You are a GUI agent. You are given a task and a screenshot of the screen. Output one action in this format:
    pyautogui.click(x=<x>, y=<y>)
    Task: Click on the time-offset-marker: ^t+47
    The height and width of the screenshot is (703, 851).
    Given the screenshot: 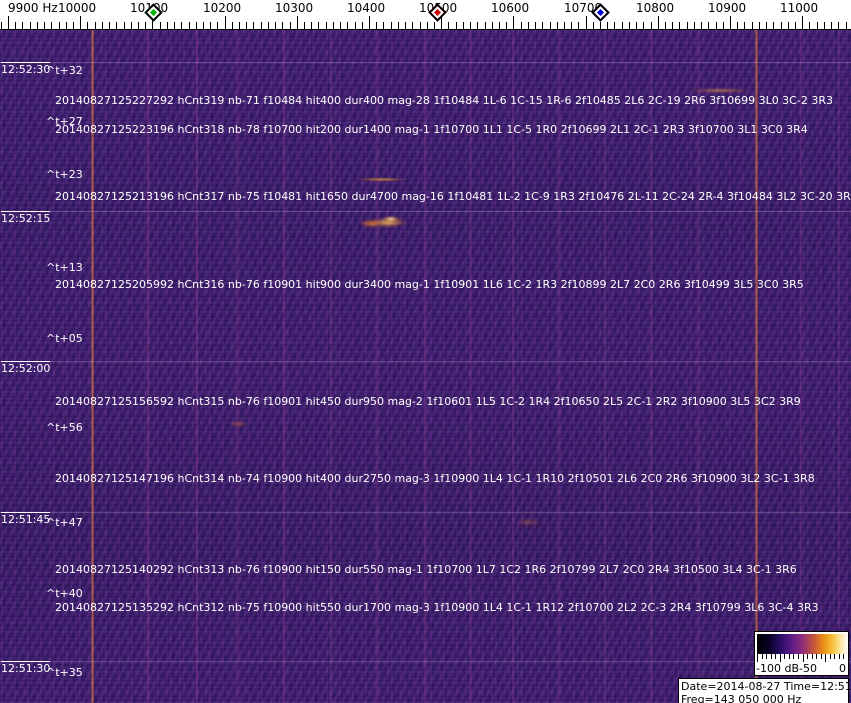 What is the action you would take?
    pyautogui.click(x=64, y=522)
    